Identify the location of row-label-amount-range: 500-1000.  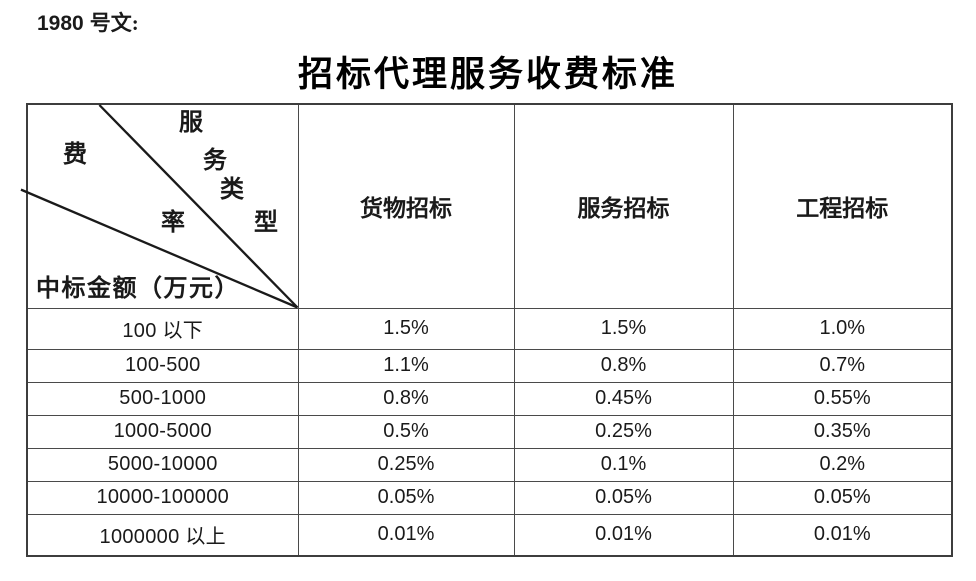
(162, 398).